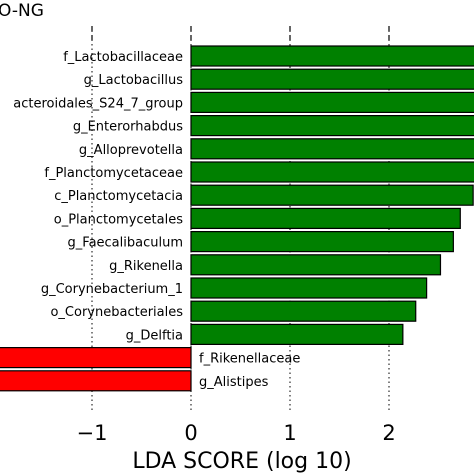  Describe the element at coordinates (316, 265) in the screenshot. I see `bar-g_Rikenella` at that location.